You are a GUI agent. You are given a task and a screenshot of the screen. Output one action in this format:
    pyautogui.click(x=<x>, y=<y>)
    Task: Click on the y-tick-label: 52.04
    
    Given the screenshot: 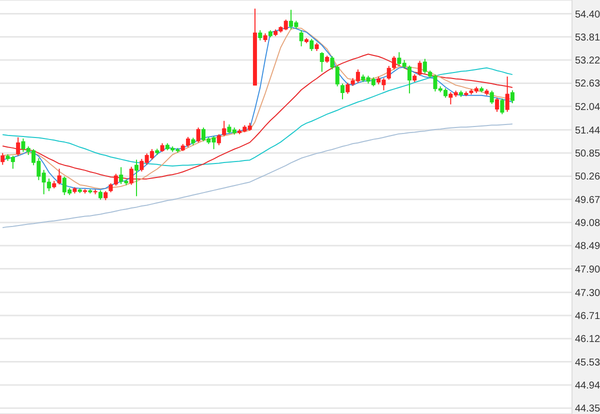 What is the action you would take?
    pyautogui.click(x=587, y=107)
    